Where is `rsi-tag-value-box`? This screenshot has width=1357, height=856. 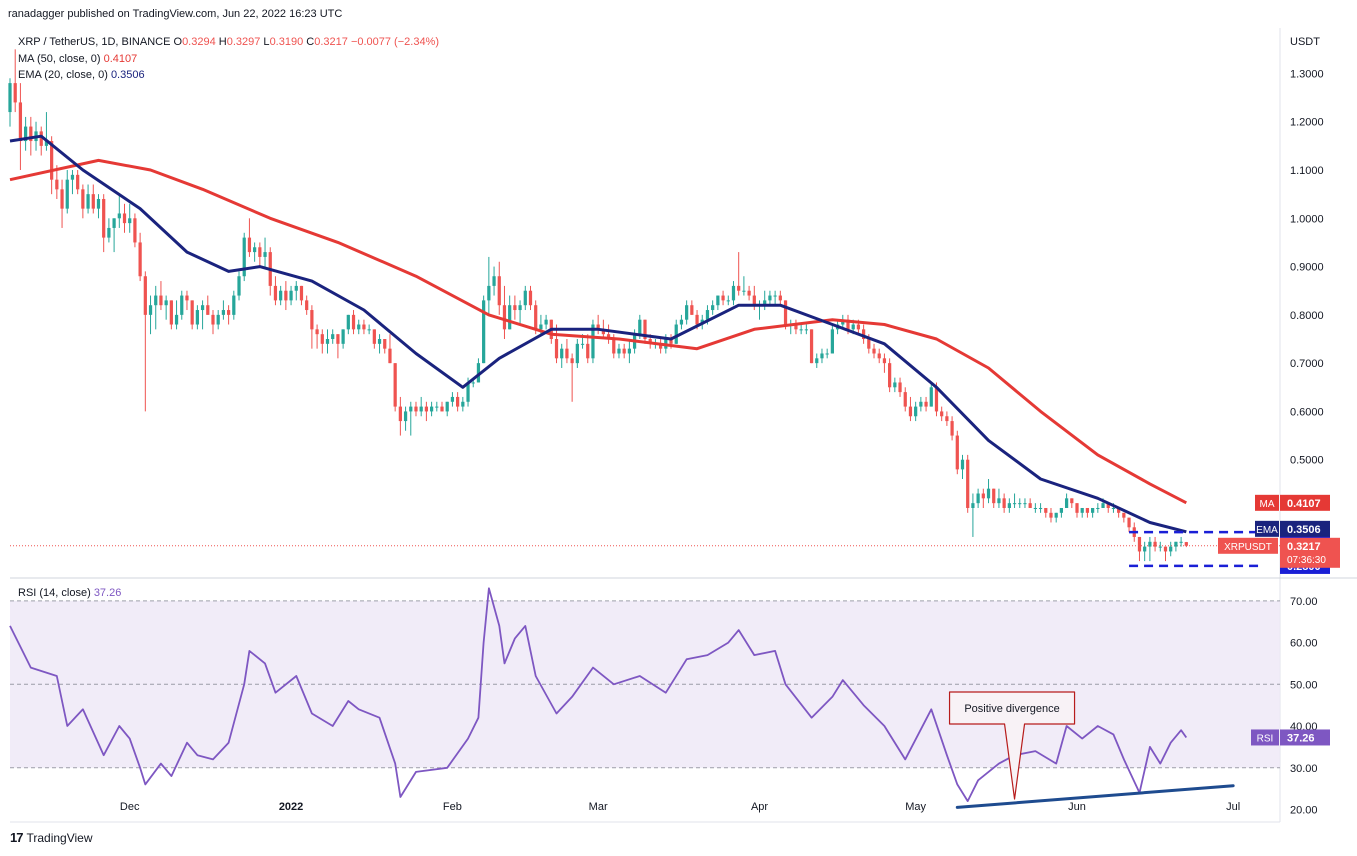
rsi-tag-value-box is located at coordinates (1305, 737).